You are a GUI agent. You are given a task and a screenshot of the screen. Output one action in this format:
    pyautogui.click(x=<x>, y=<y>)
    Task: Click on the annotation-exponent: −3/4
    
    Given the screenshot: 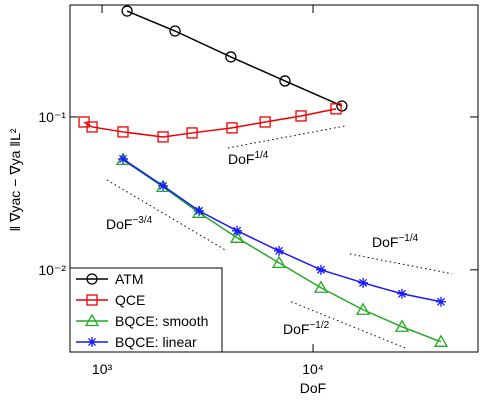 What is the action you would take?
    pyautogui.click(x=142, y=220)
    